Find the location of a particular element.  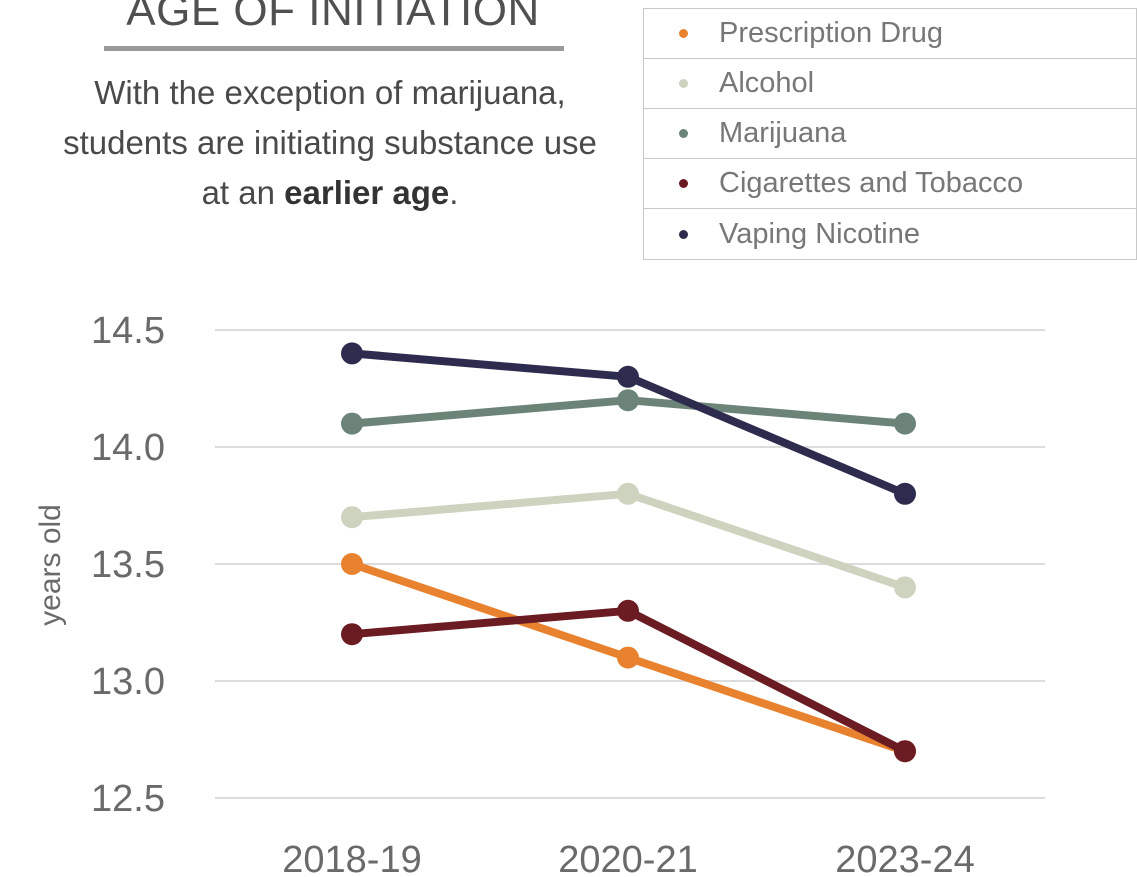

series-vaping-nicotine is located at coordinates (628, 423).